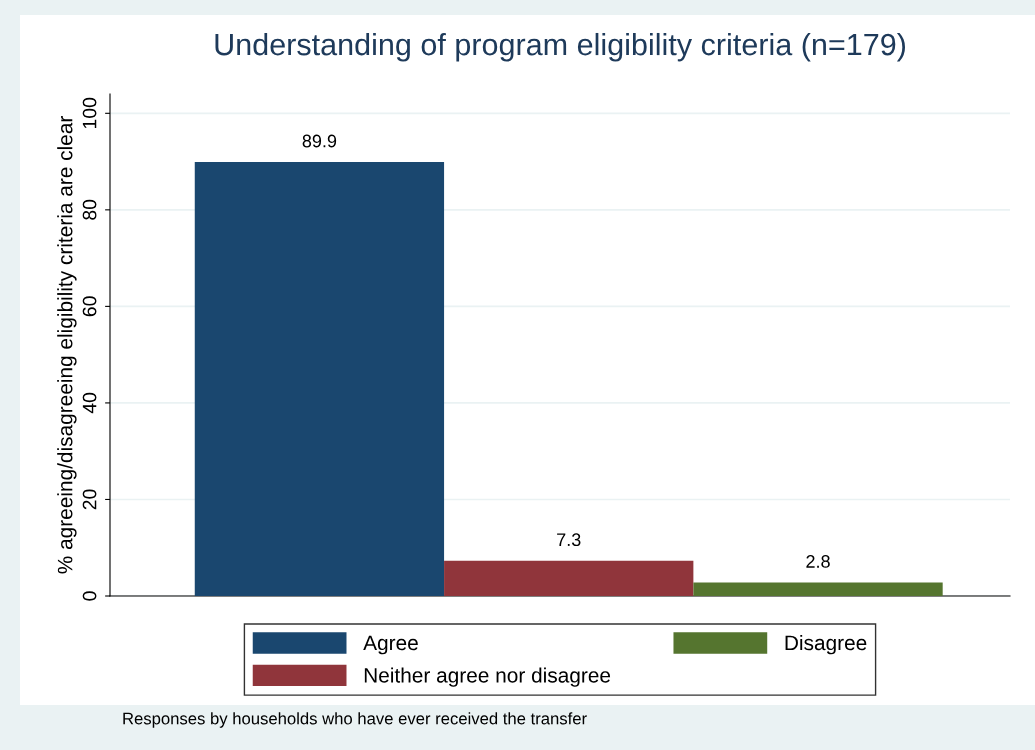 The height and width of the screenshot is (750, 1035). What do you see at coordinates (89, 596) in the screenshot?
I see `y-tick-label: 0` at bounding box center [89, 596].